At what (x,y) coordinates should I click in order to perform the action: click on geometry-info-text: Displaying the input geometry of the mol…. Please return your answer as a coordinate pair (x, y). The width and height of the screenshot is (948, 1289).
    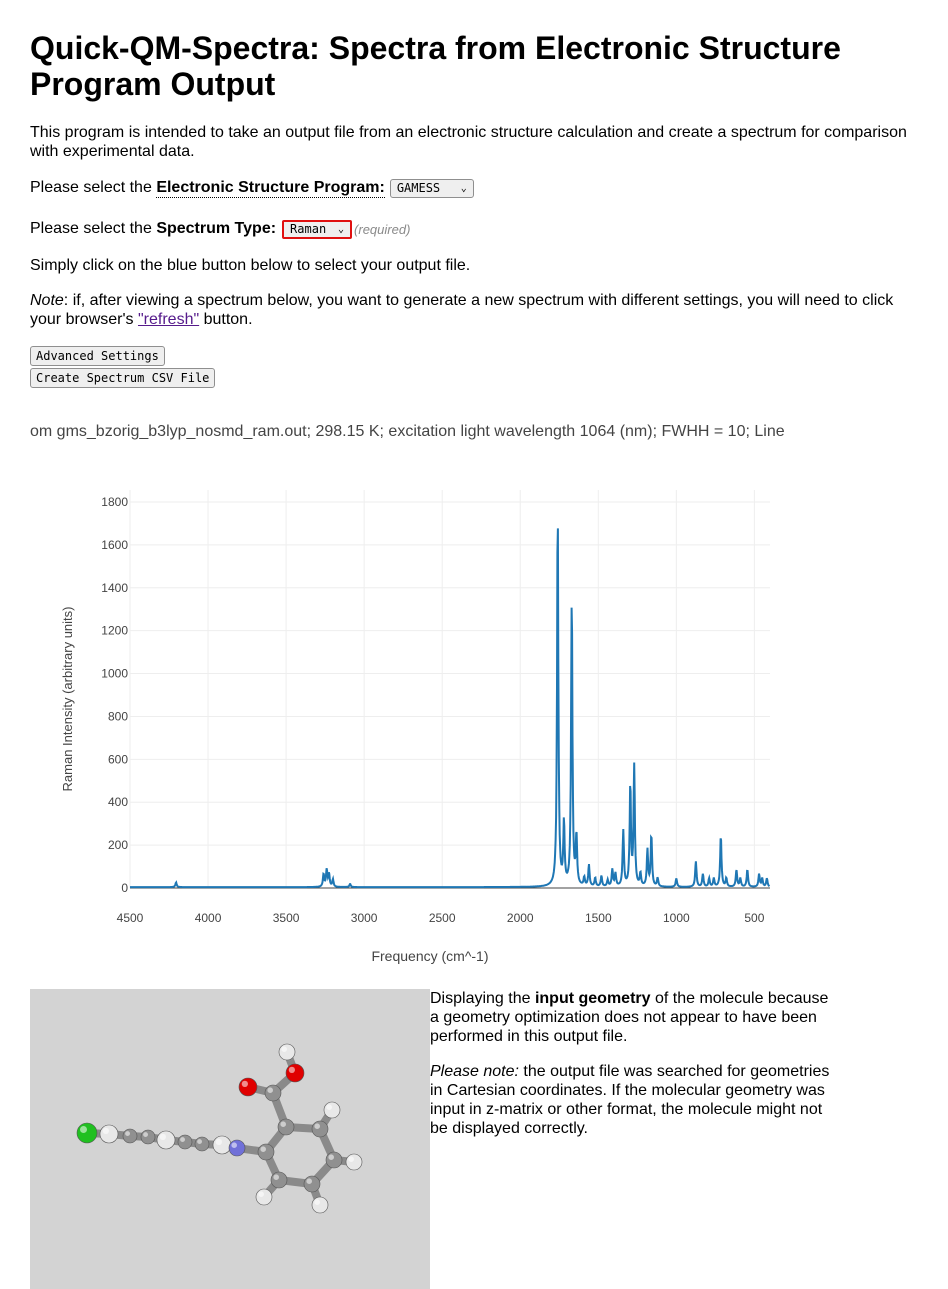
    Looking at the image, I should click on (631, 1017).